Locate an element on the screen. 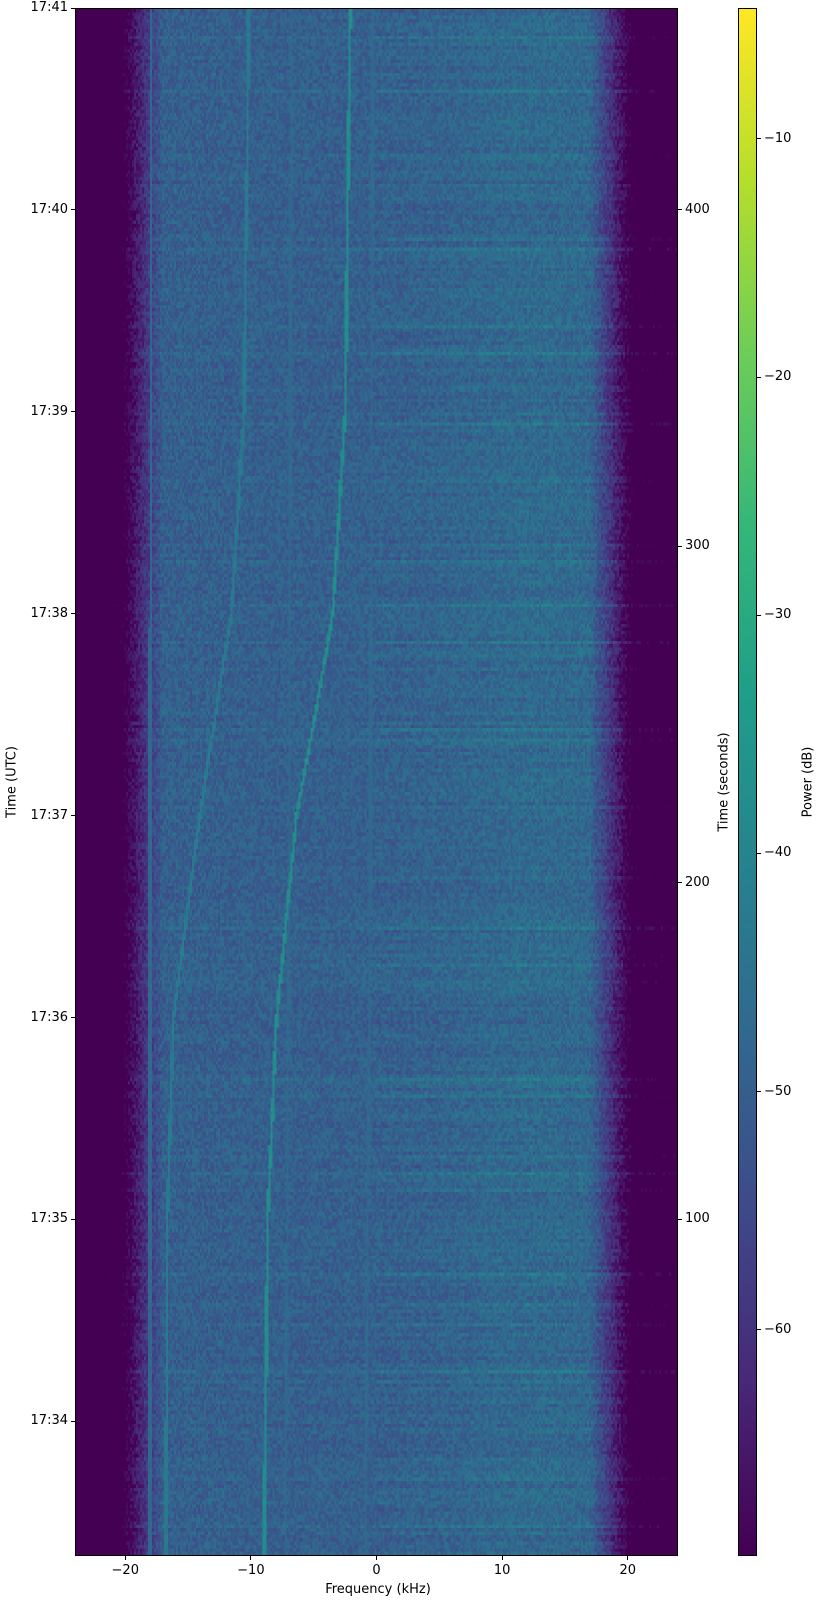 The width and height of the screenshot is (832, 1603). x-tick-label: 20 is located at coordinates (628, 1570).